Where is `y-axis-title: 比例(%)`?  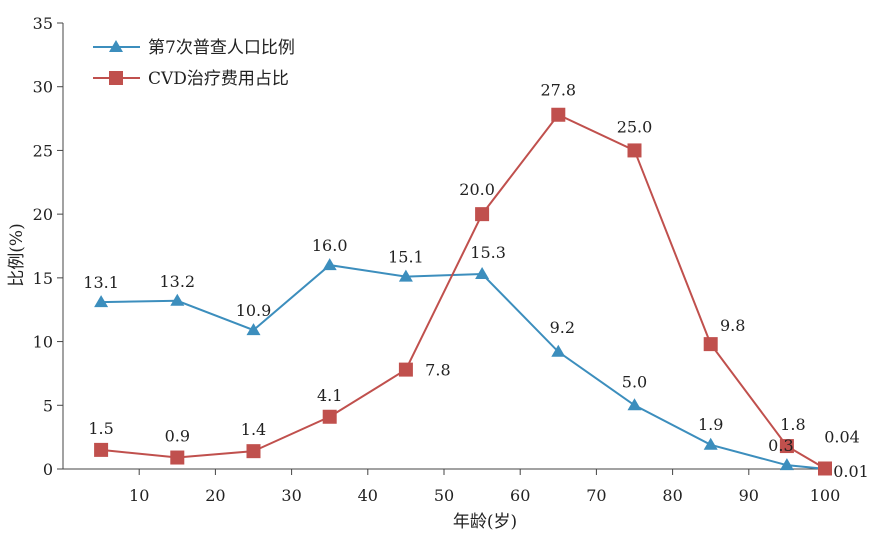
y-axis-title: 比例(%) is located at coordinates (17, 254).